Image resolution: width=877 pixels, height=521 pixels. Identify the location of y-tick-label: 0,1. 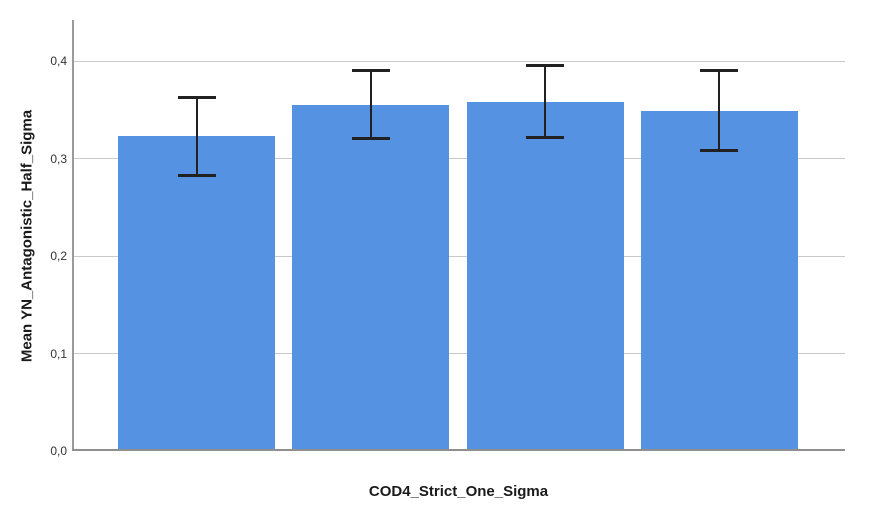
(58, 353).